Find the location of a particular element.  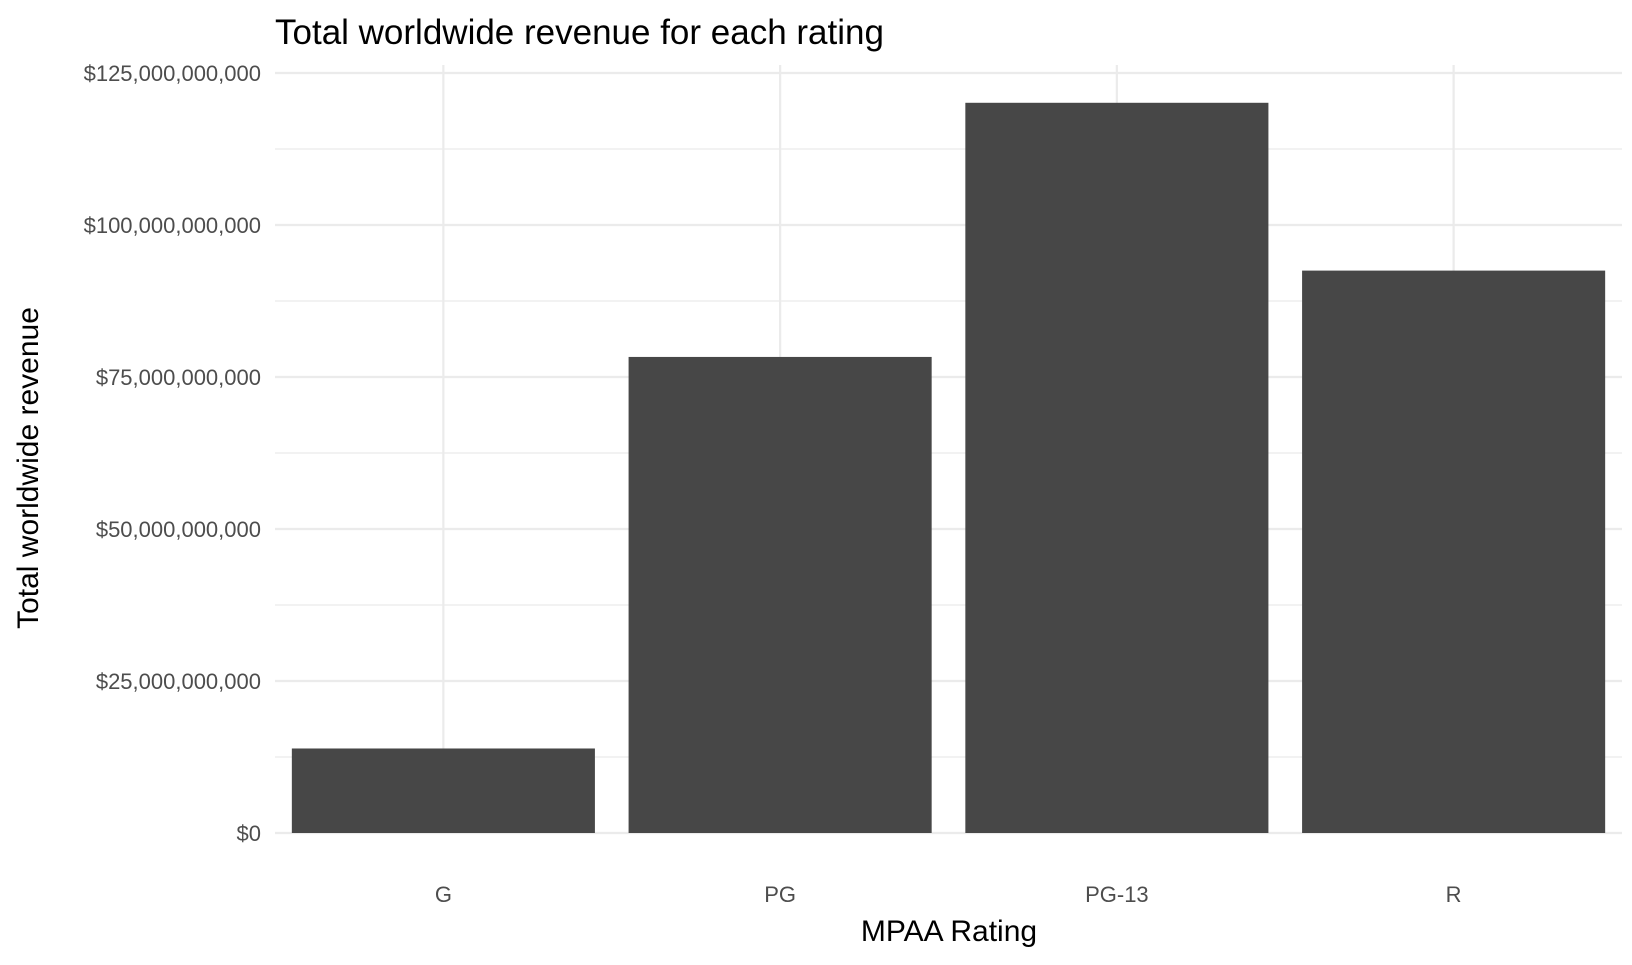

x-axis-tick-labels: G PG PG-13 R is located at coordinates (948, 894).